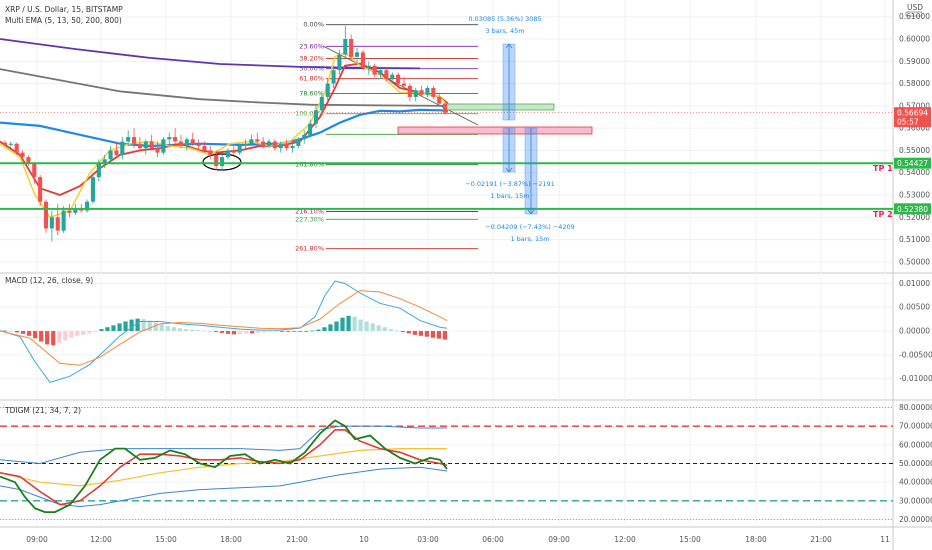 This screenshot has width=932, height=550. Describe the element at coordinates (509, 46) in the screenshot. I see `measure-arrowhead` at that location.